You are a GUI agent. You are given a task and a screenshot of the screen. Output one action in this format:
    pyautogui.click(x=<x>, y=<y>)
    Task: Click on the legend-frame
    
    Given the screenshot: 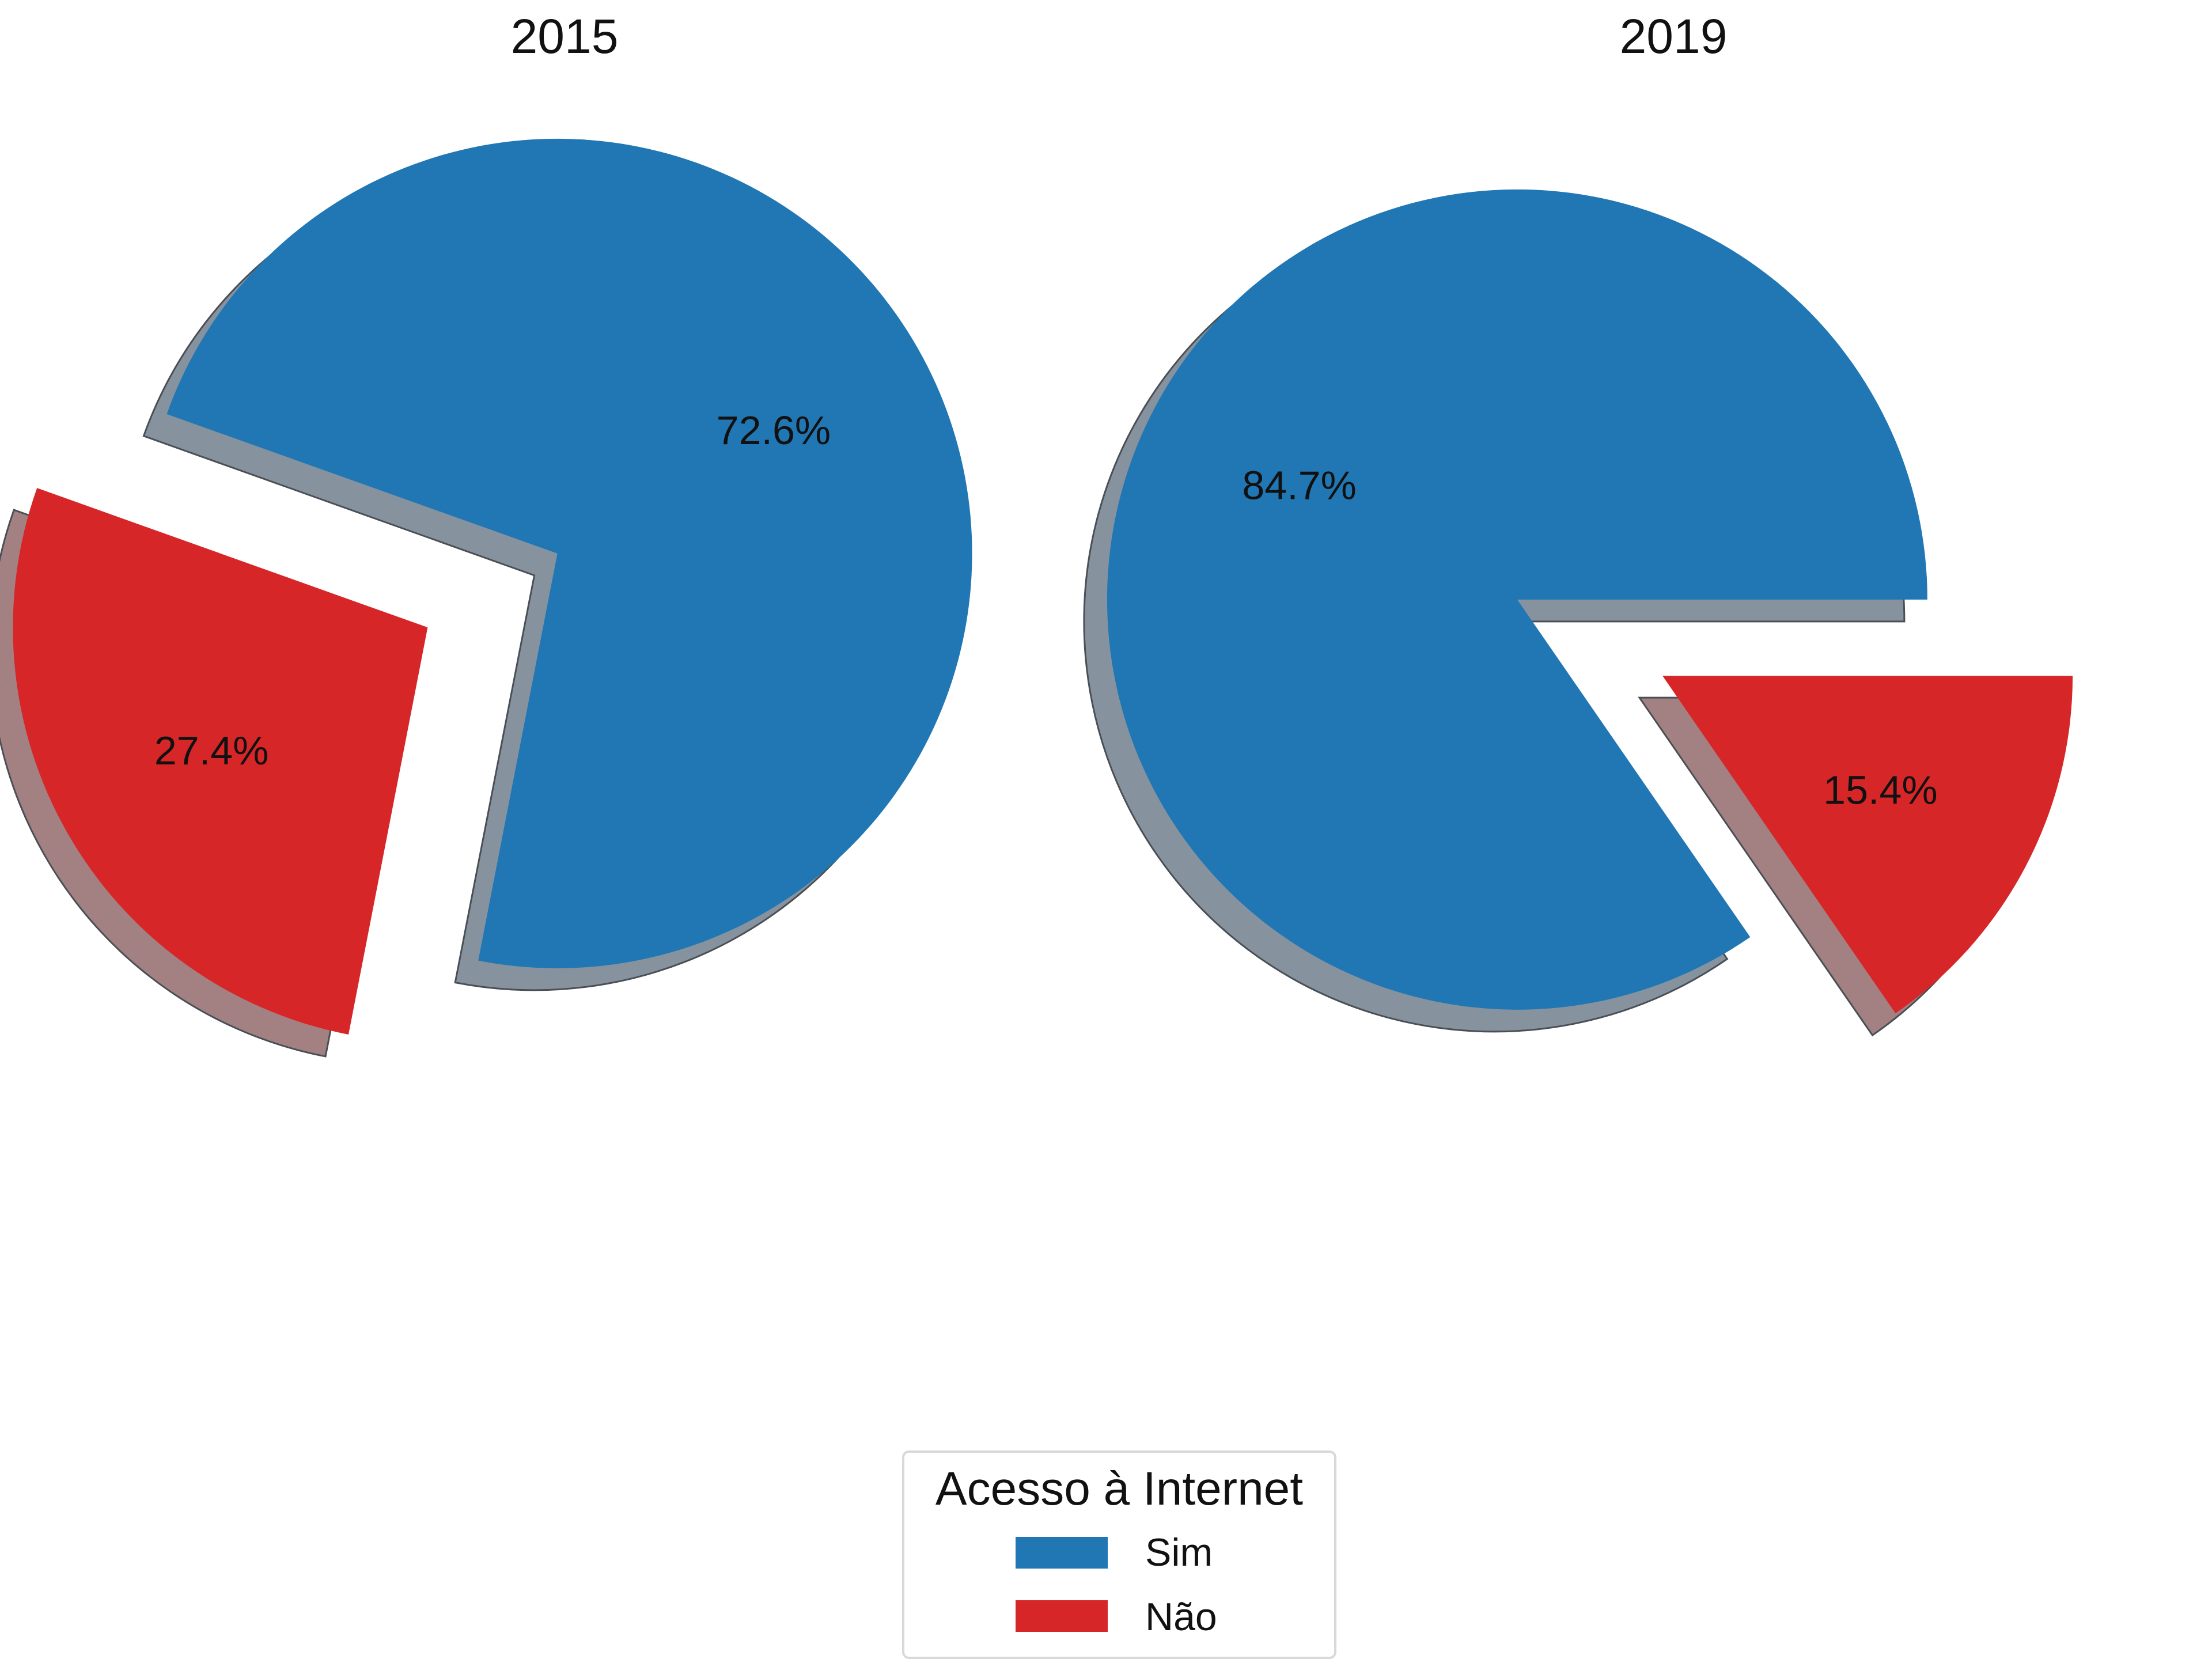 What is the action you would take?
    pyautogui.click(x=1119, y=1554)
    